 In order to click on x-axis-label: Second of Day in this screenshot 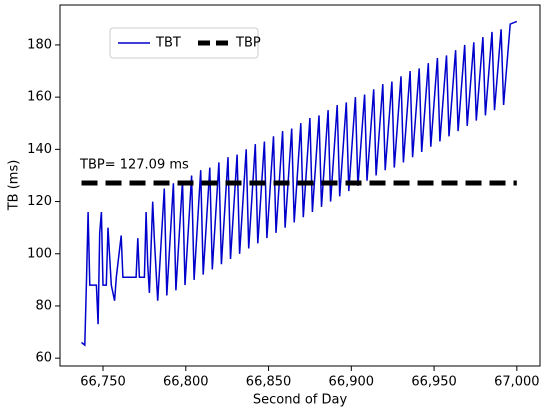, I will do `click(300, 400)`.